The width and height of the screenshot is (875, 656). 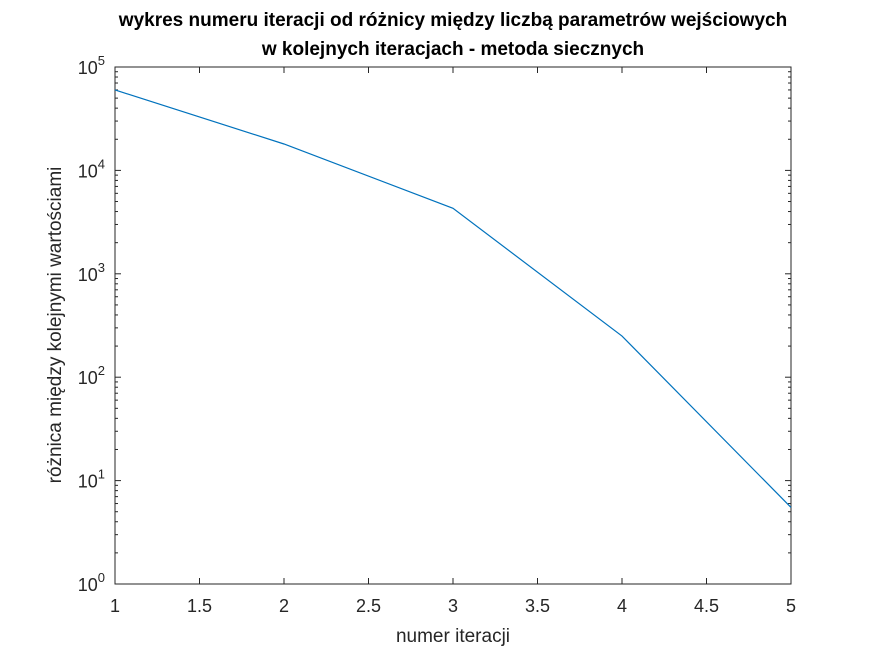 I want to click on y-tick-label: 10⁰, so click(x=91, y=582).